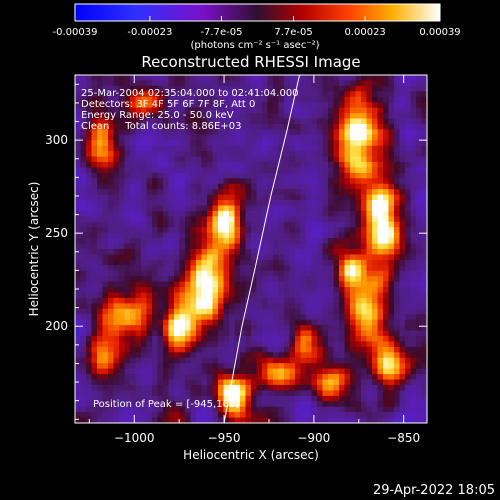 Image resolution: width=500 pixels, height=500 pixels. Describe the element at coordinates (56, 140) in the screenshot. I see `y-tick-label: 300` at that location.